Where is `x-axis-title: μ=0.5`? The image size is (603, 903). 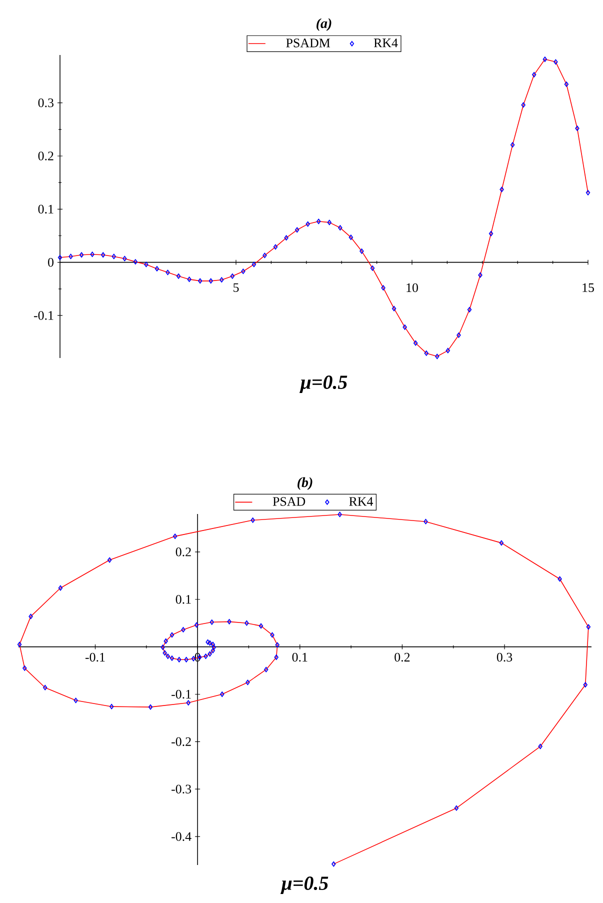
x-axis-title: μ=0.5 is located at coordinates (304, 885).